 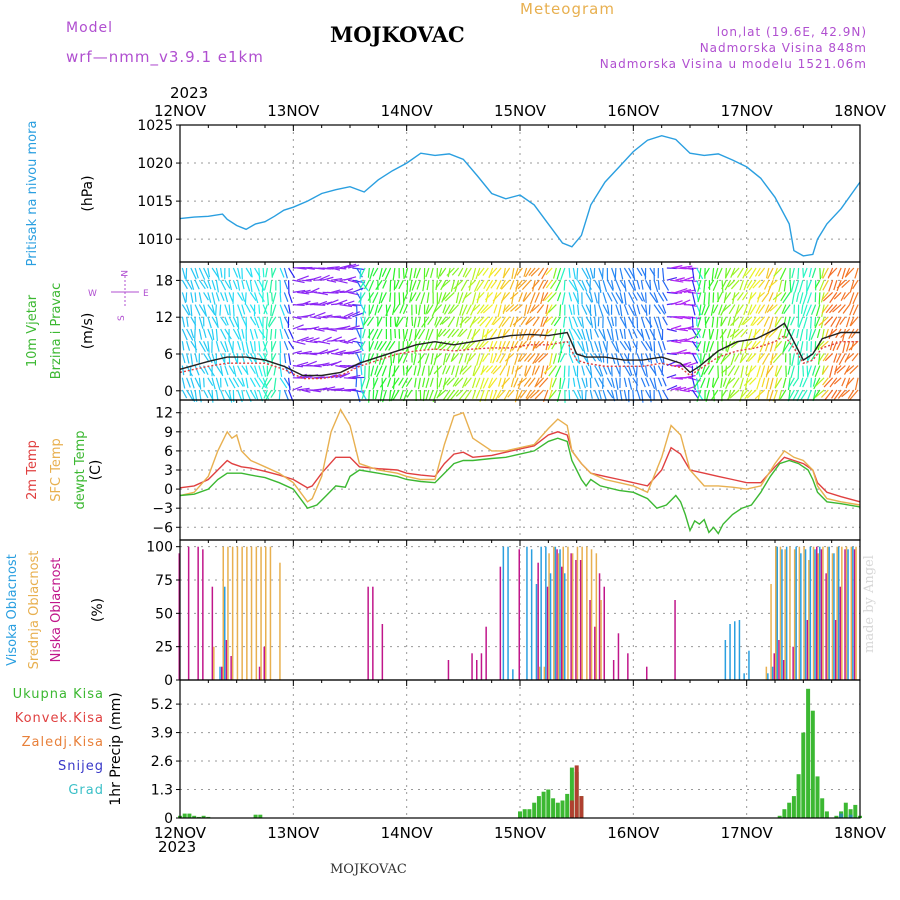 What do you see at coordinates (155, 240) in the screenshot?
I see `y-tick-label: 1010` at bounding box center [155, 240].